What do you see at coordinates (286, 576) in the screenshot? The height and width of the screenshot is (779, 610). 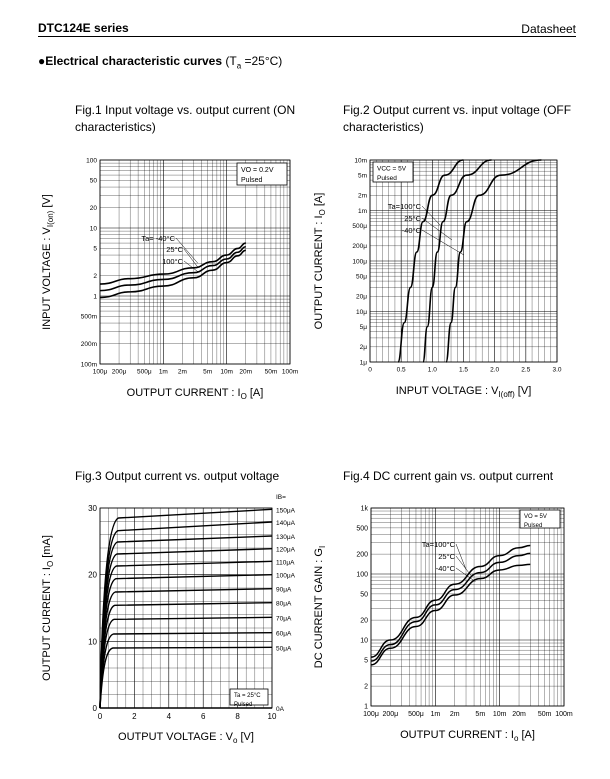 I see `ib-label: 100μA` at bounding box center [286, 576].